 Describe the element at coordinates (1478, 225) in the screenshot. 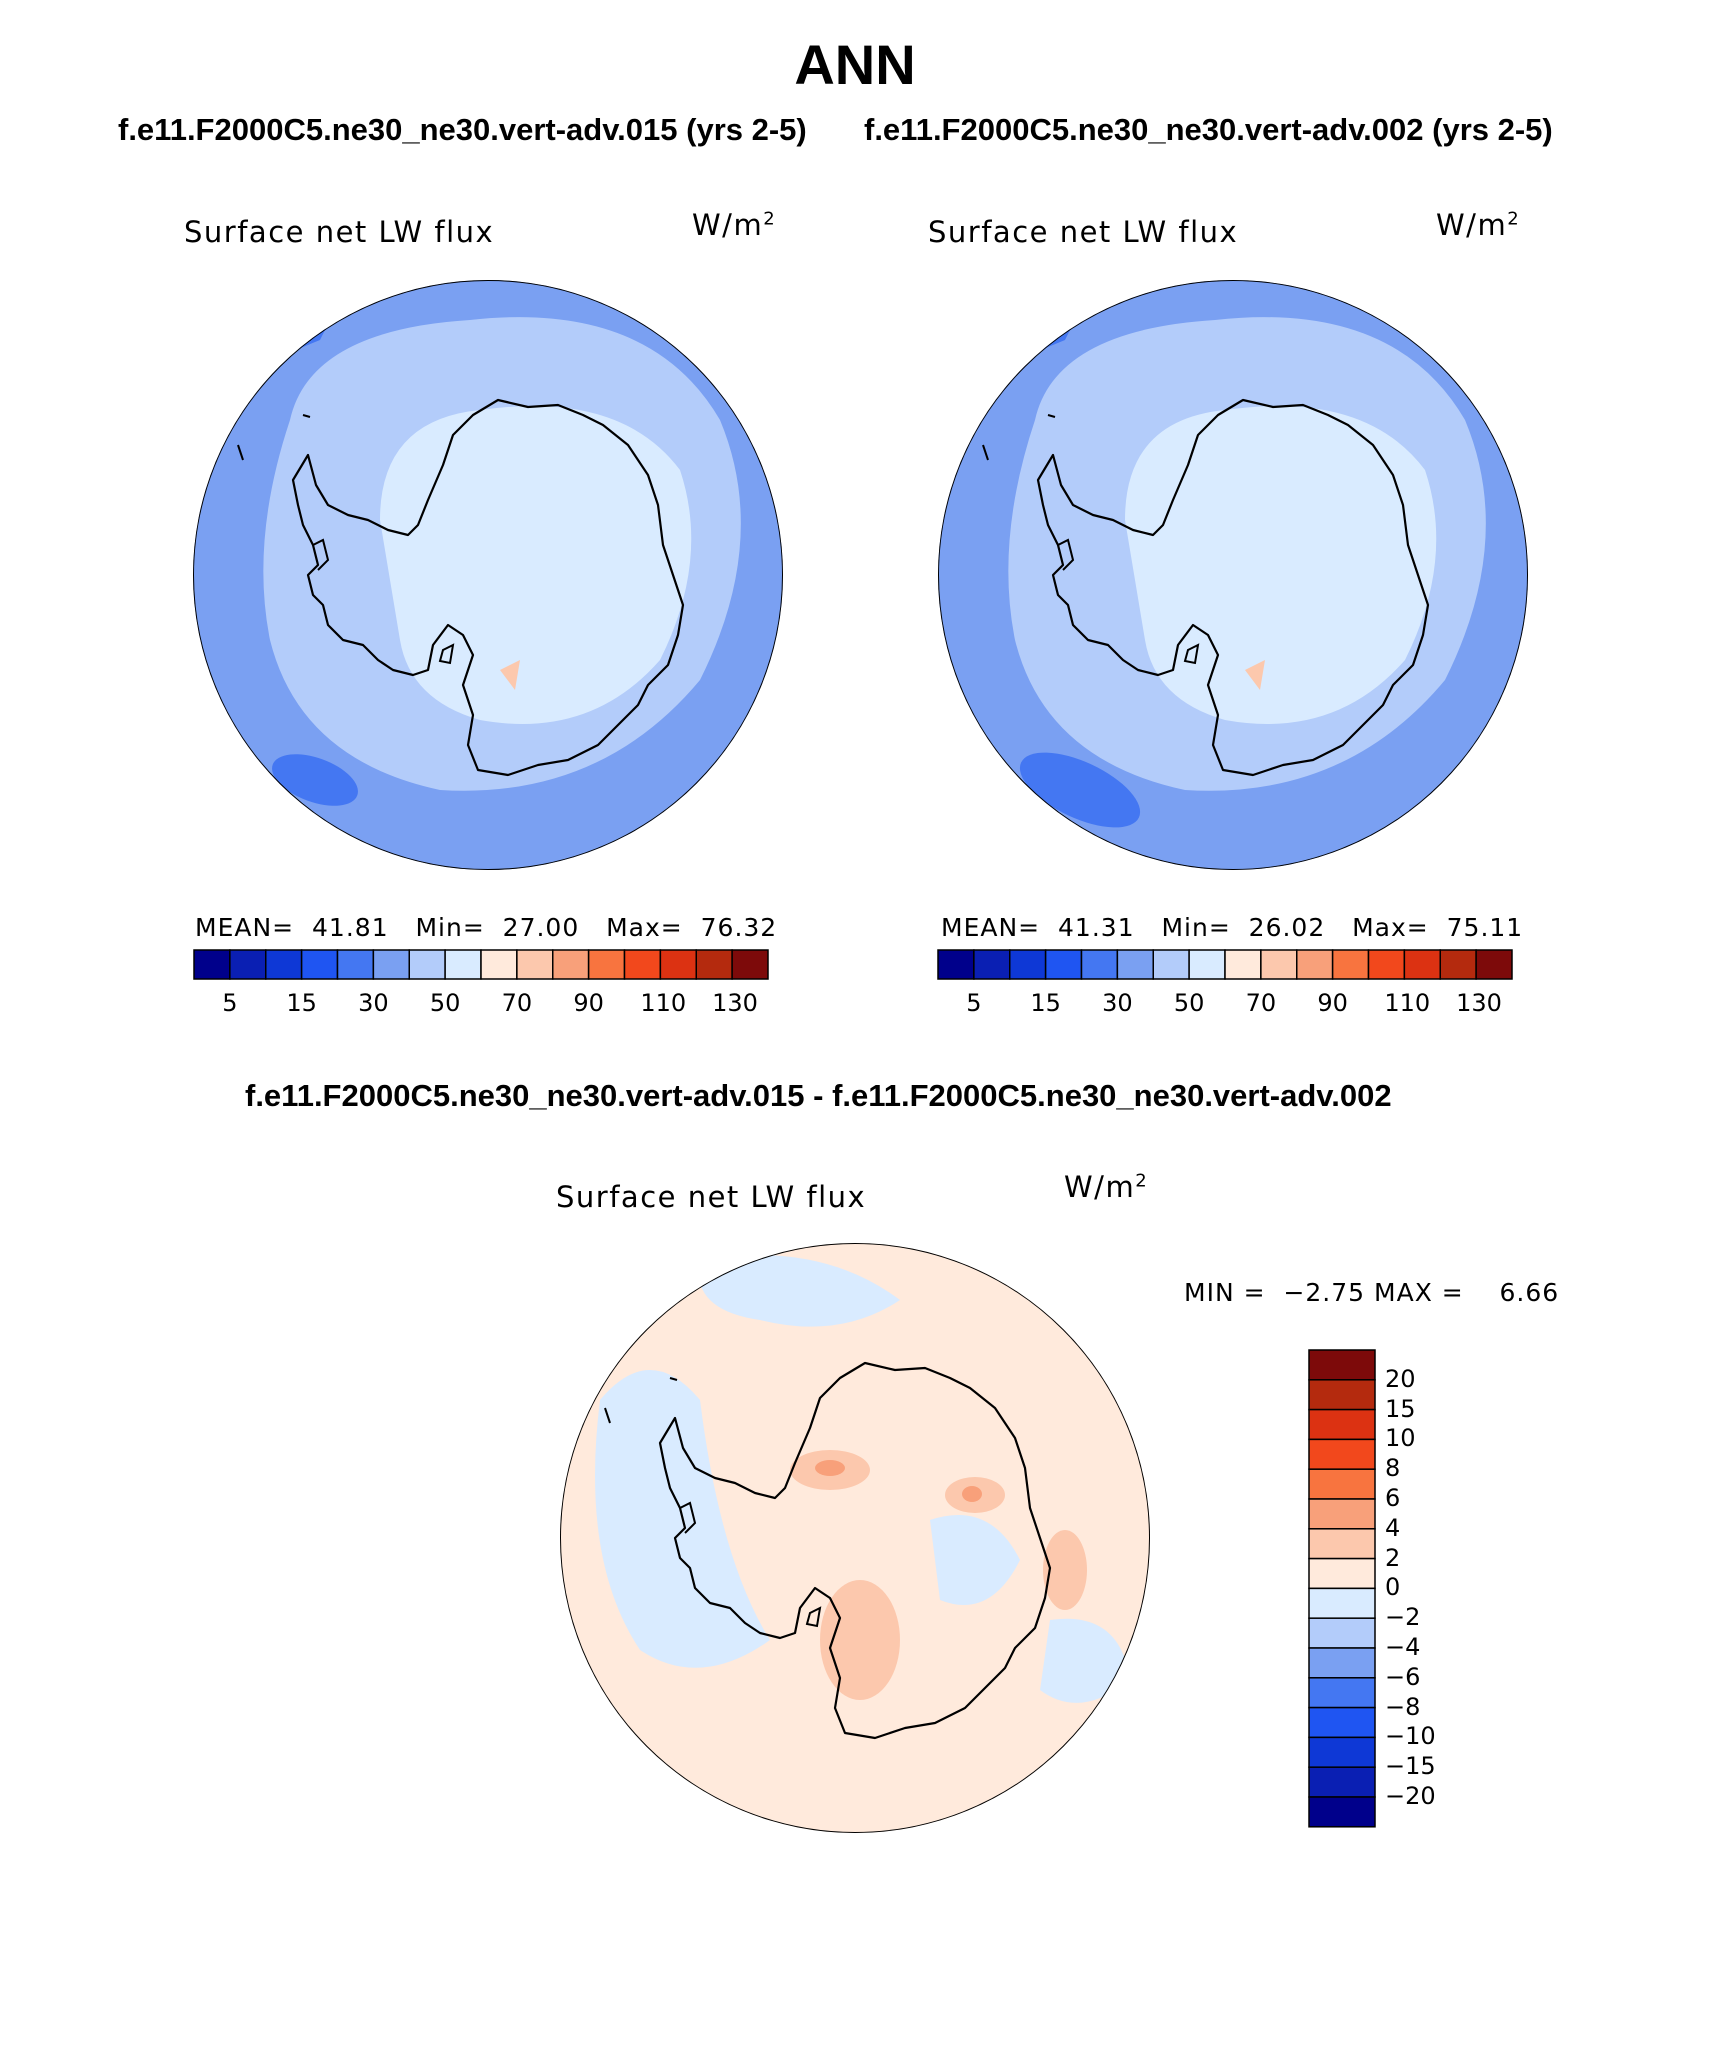

I see `units-label-right: W/m2` at that location.